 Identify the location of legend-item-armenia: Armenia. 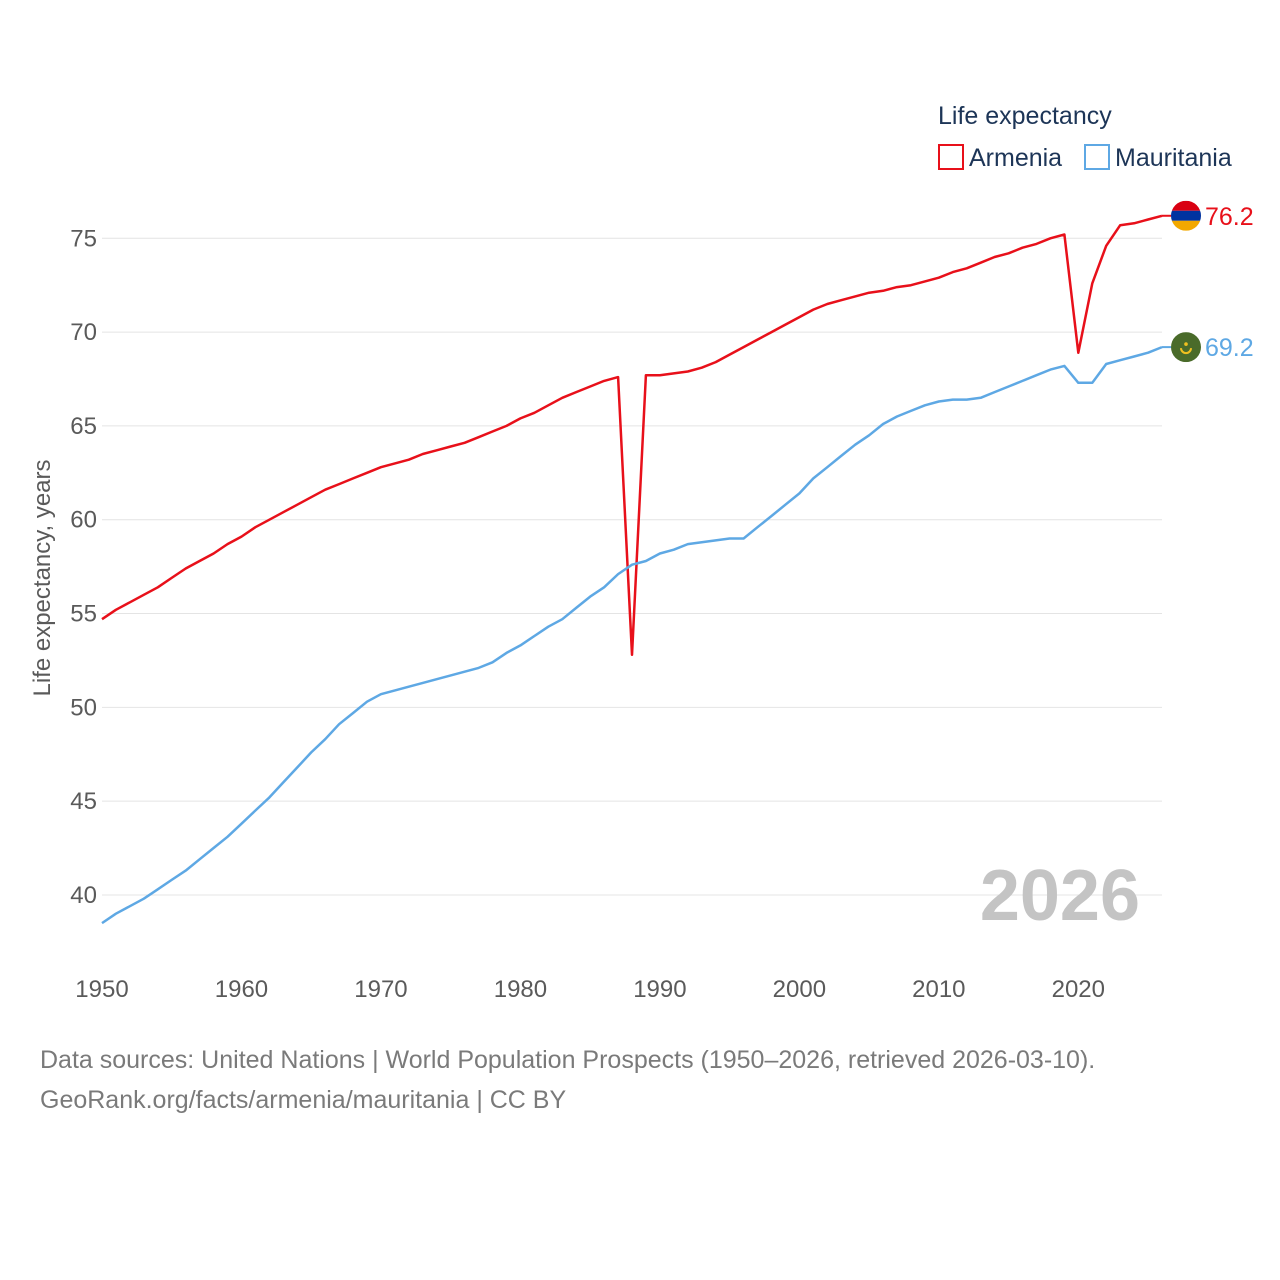
(1000, 158).